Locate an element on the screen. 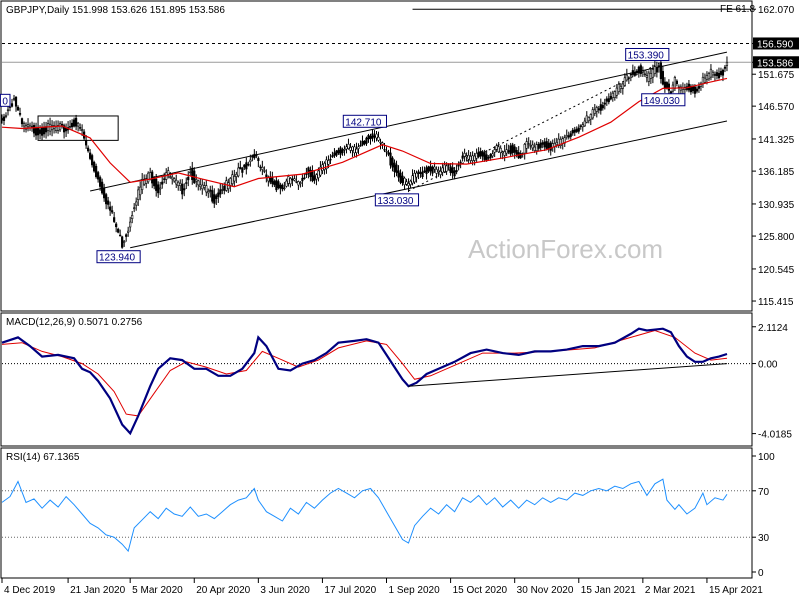 Image resolution: width=800 pixels, height=605 pixels. date-tick-label: 5 Mar 2020 is located at coordinates (157, 590).